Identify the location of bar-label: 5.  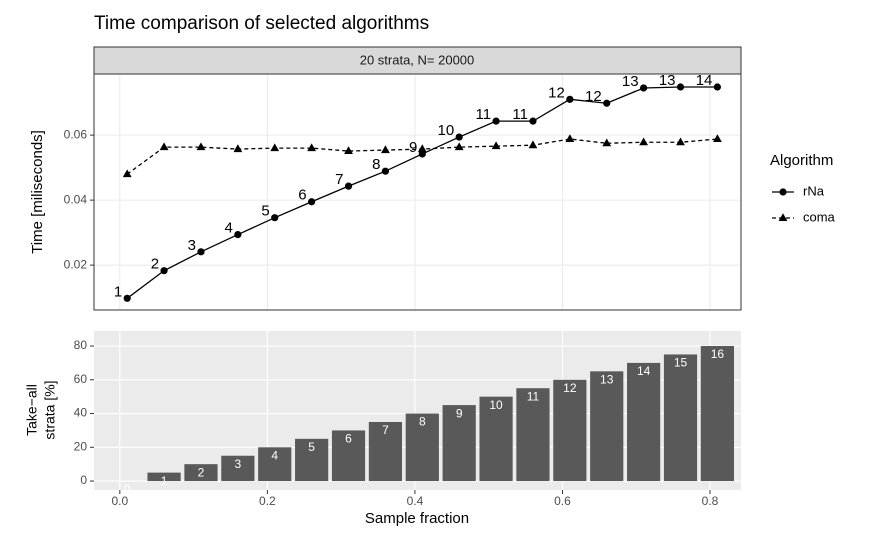
(311, 447).